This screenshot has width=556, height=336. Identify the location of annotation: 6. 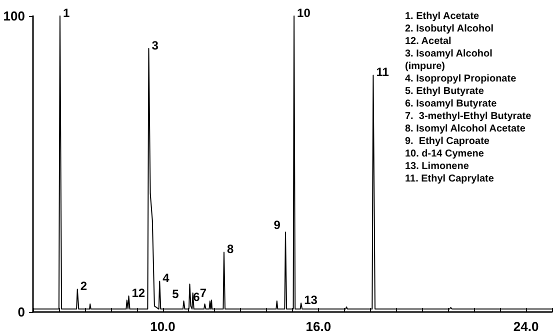
(196, 297).